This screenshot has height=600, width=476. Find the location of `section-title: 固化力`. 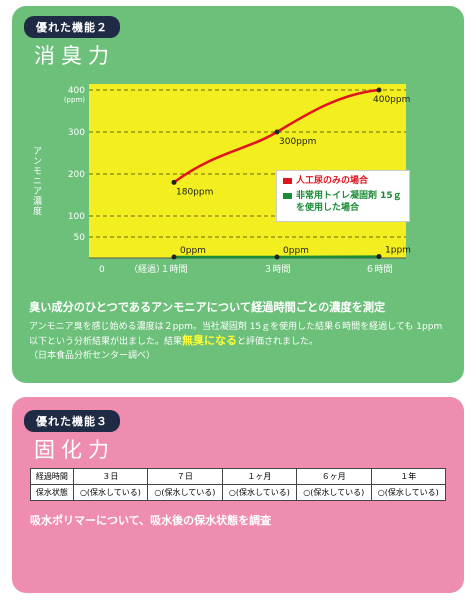

section-title: 固化力 is located at coordinates (74, 450).